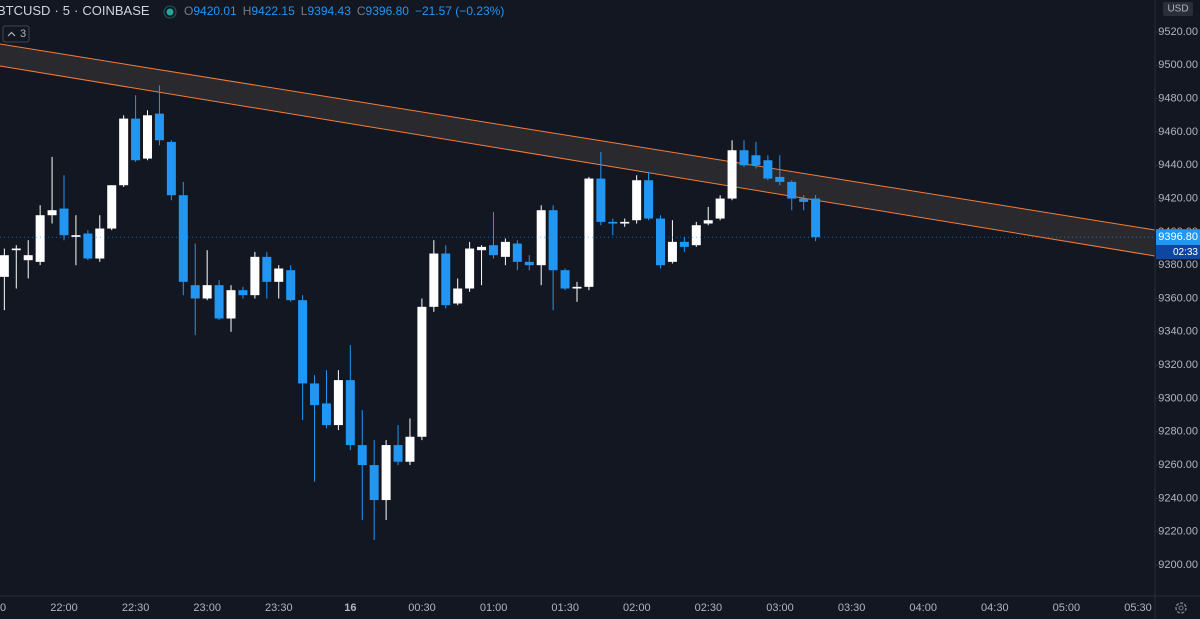 The image size is (1200, 619). Describe the element at coordinates (1178, 99) in the screenshot. I see `y-tick-label: 9480.00` at that location.